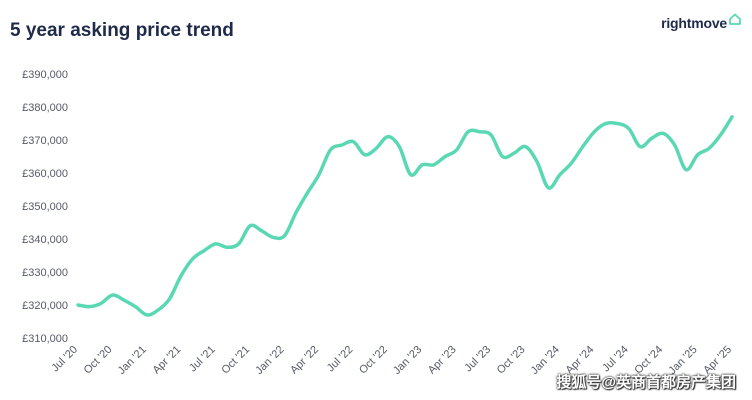 The width and height of the screenshot is (752, 400). Describe the element at coordinates (45, 339) in the screenshot. I see `y-tick-label: £310,000` at that location.